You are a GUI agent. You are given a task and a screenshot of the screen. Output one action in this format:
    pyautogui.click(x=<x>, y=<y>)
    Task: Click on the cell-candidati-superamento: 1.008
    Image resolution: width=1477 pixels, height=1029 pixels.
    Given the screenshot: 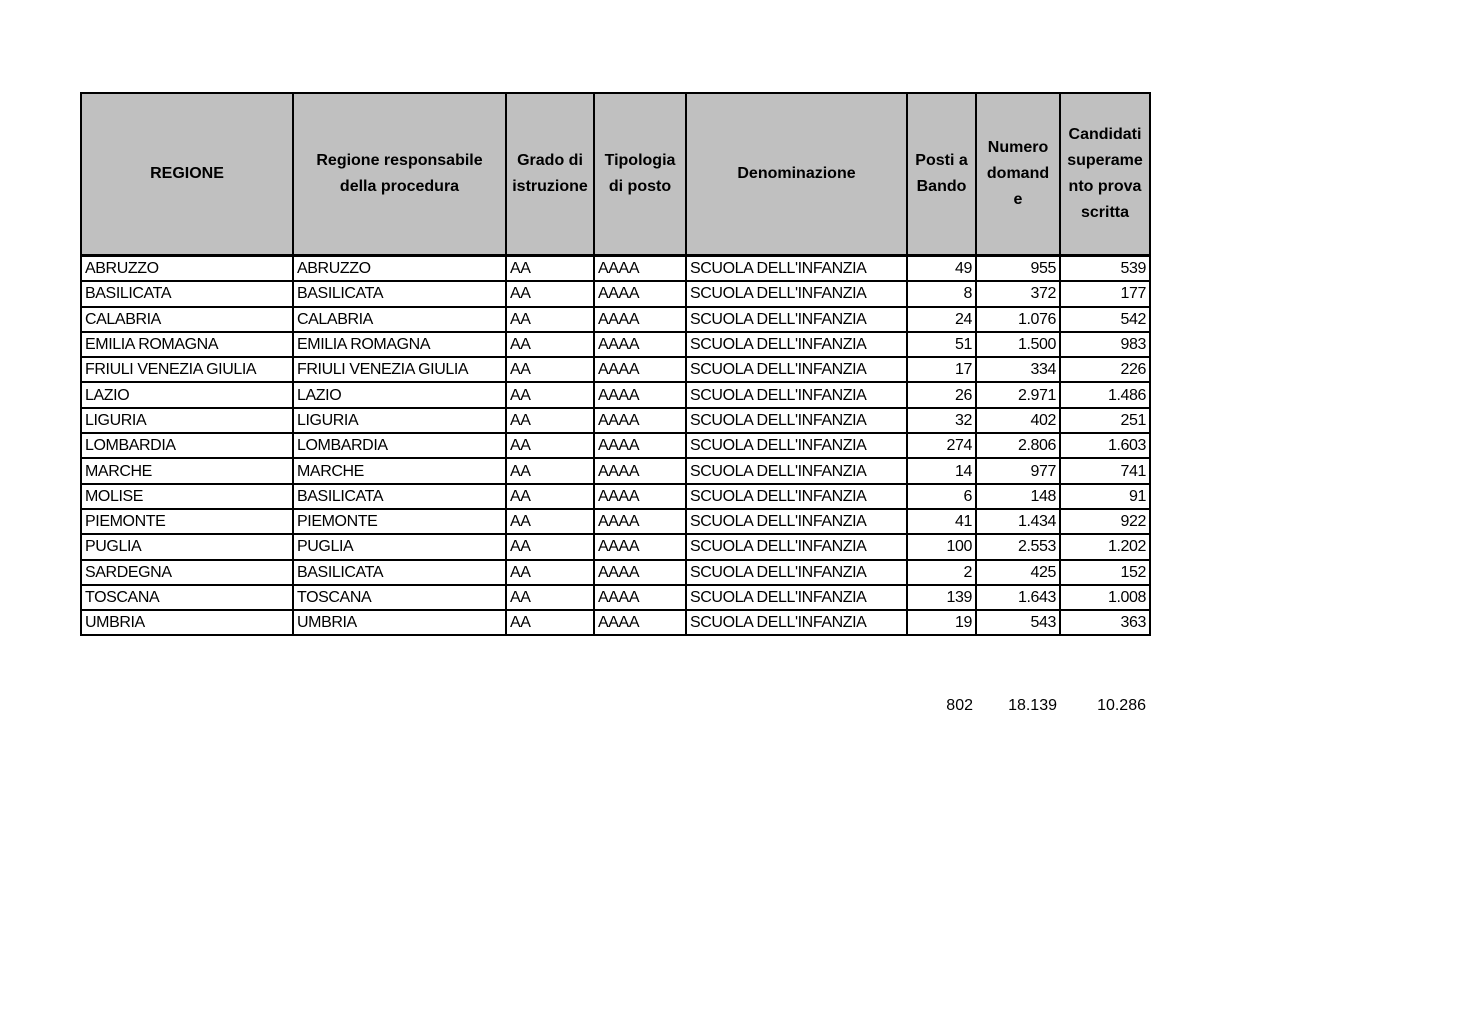 What is the action you would take?
    pyautogui.click(x=1105, y=597)
    